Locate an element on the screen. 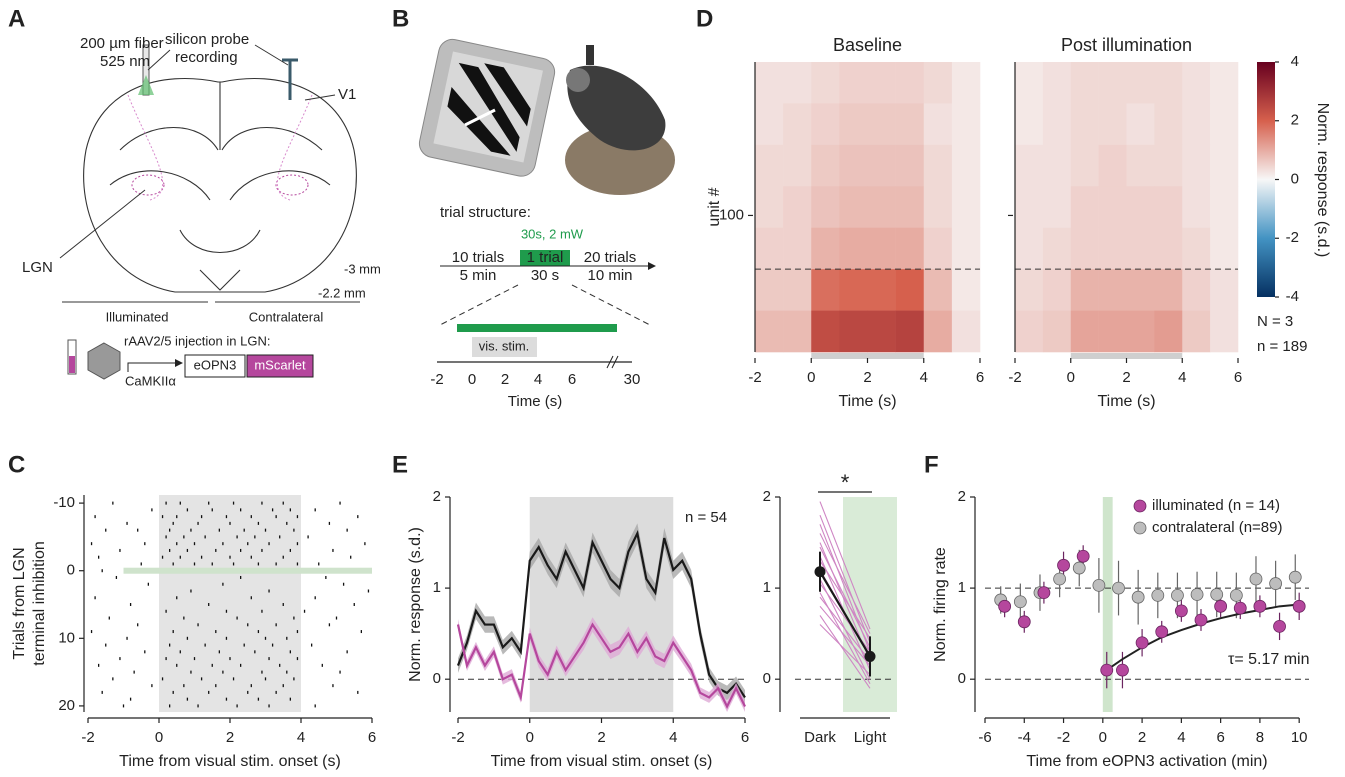  label: 30 s is located at coordinates (545, 275).